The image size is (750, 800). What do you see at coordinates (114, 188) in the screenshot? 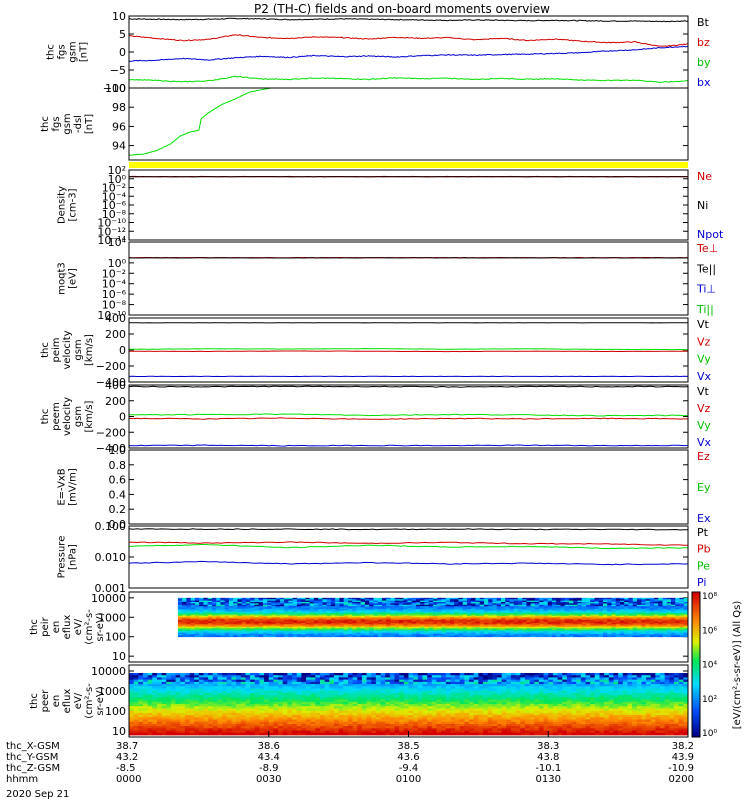
I see `ytick-label-density-2: 10⁻²` at bounding box center [114, 188].